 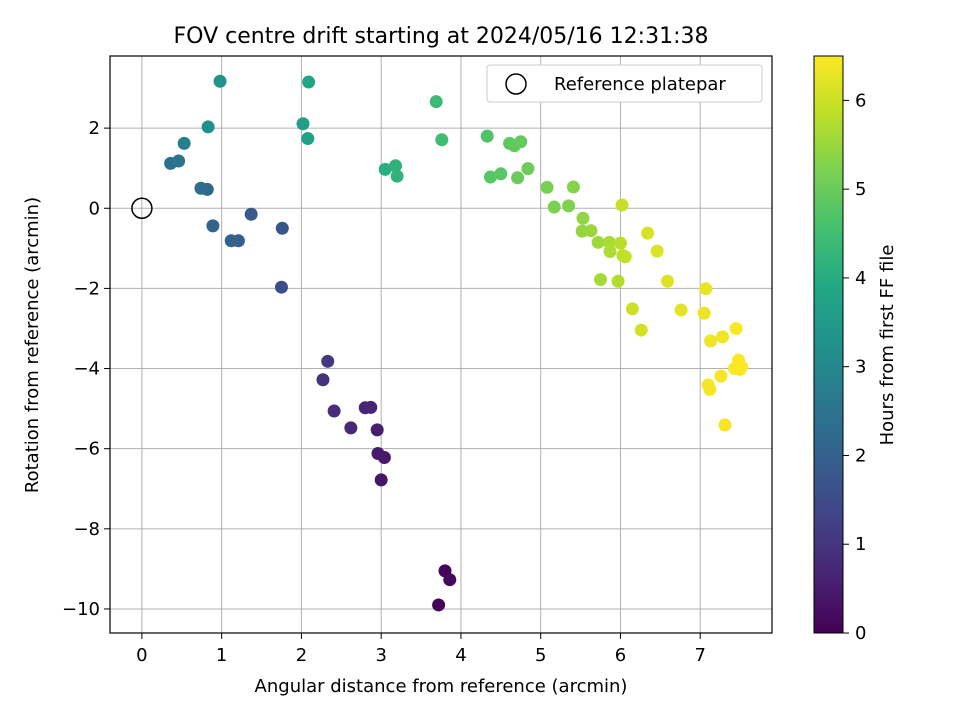 I want to click on x-tick-label: 0, so click(x=141, y=655).